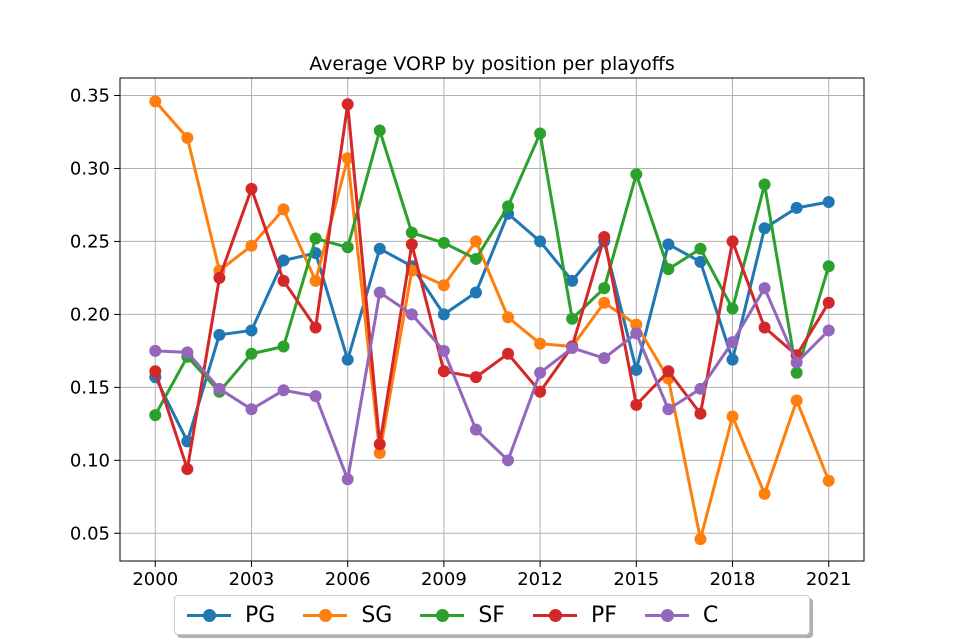  Describe the element at coordinates (90, 314) in the screenshot. I see `y-tick-label: 0.20` at that location.